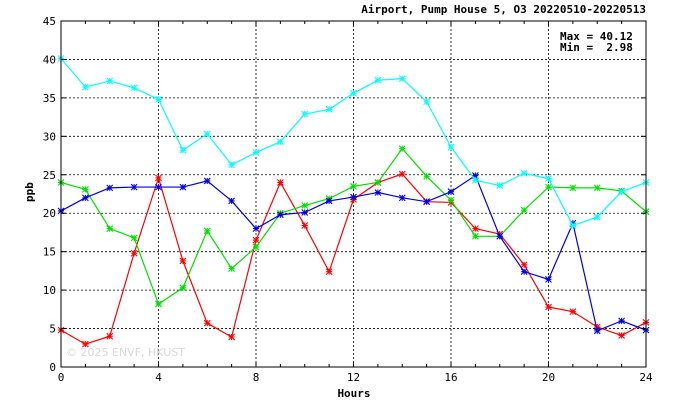 The height and width of the screenshot is (409, 674). I want to click on y-tick-label: 45, so click(49, 21).